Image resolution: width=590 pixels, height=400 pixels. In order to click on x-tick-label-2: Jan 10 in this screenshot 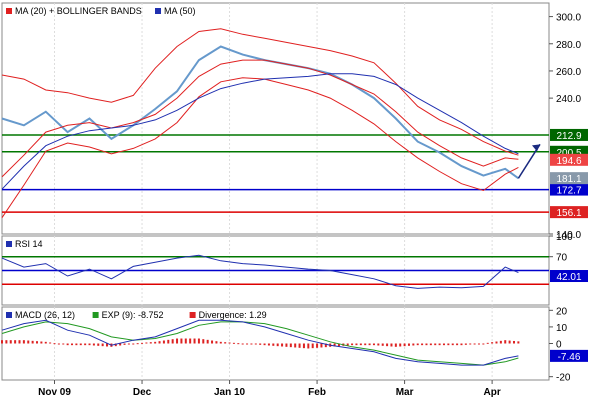, I will do `click(230, 392)`.